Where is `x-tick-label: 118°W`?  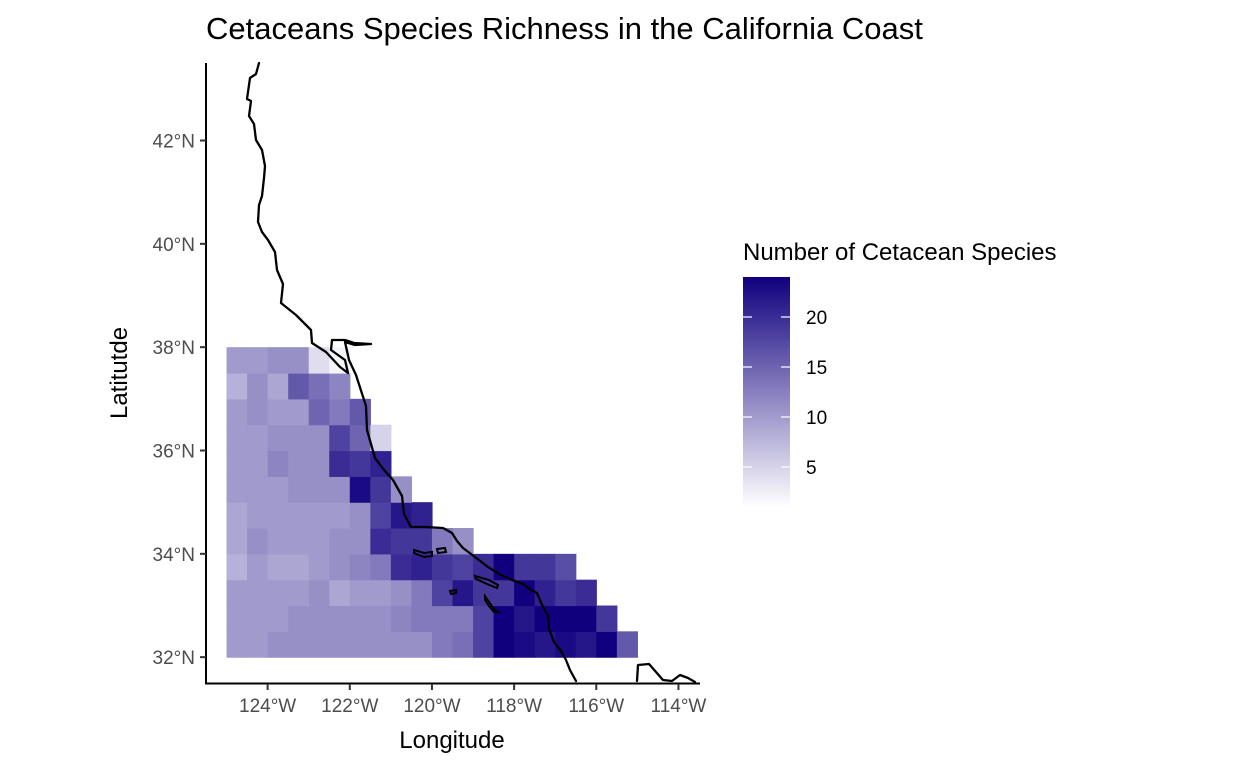 x-tick-label: 118°W is located at coordinates (514, 706).